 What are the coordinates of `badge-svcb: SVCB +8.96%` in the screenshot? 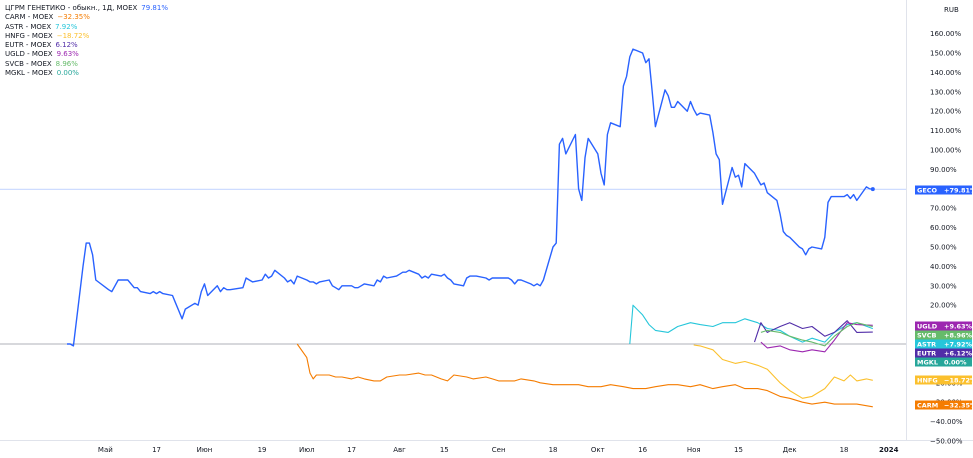 It's located at (943, 335).